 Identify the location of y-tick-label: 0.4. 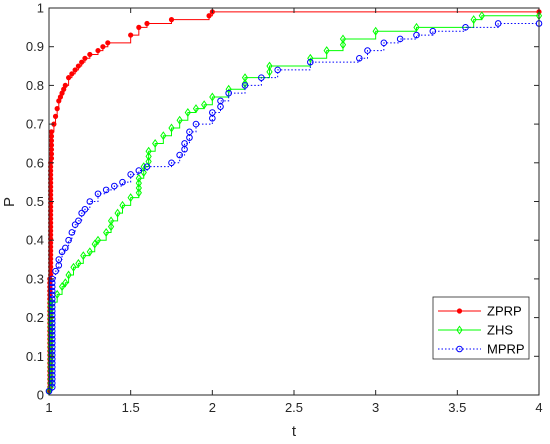
(35, 240).